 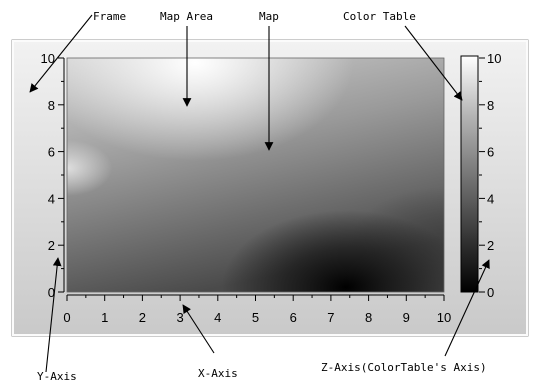 I want to click on y-axis-label: Y-Axis, so click(x=57, y=376).